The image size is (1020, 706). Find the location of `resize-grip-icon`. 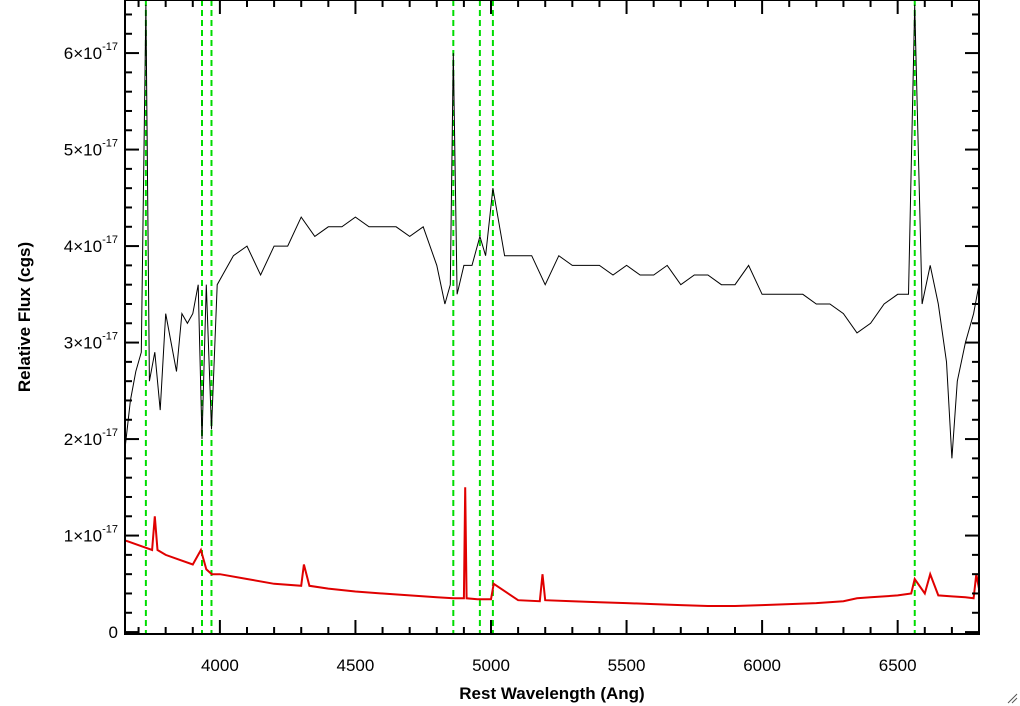

resize-grip-icon is located at coordinates (1012, 698).